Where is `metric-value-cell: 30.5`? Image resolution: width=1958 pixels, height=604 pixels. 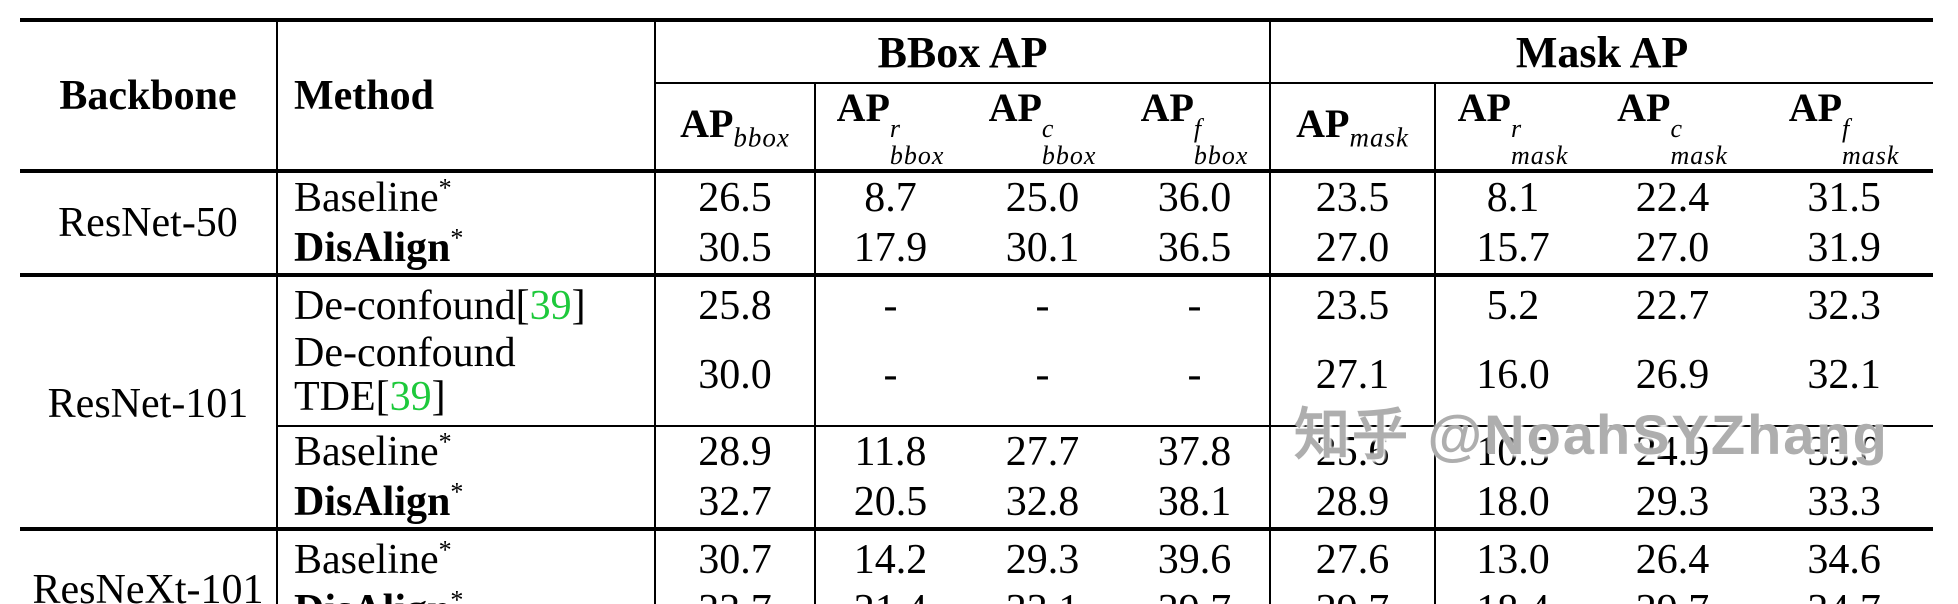 metric-value-cell: 30.5 is located at coordinates (735, 249).